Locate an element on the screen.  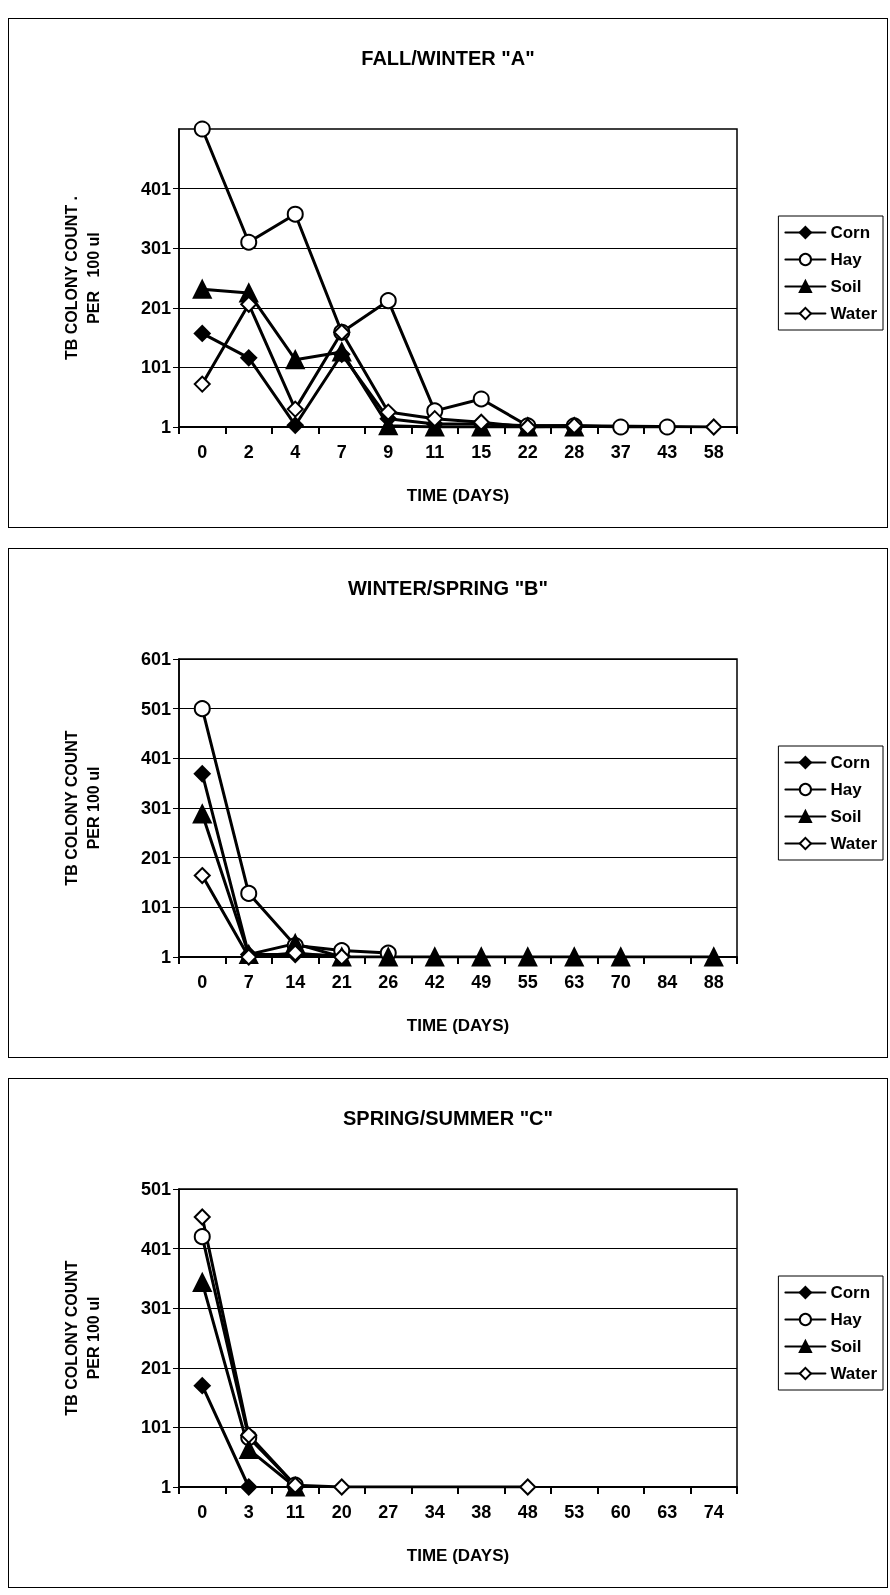
x-tick-label: 4 is located at coordinates (295, 452).